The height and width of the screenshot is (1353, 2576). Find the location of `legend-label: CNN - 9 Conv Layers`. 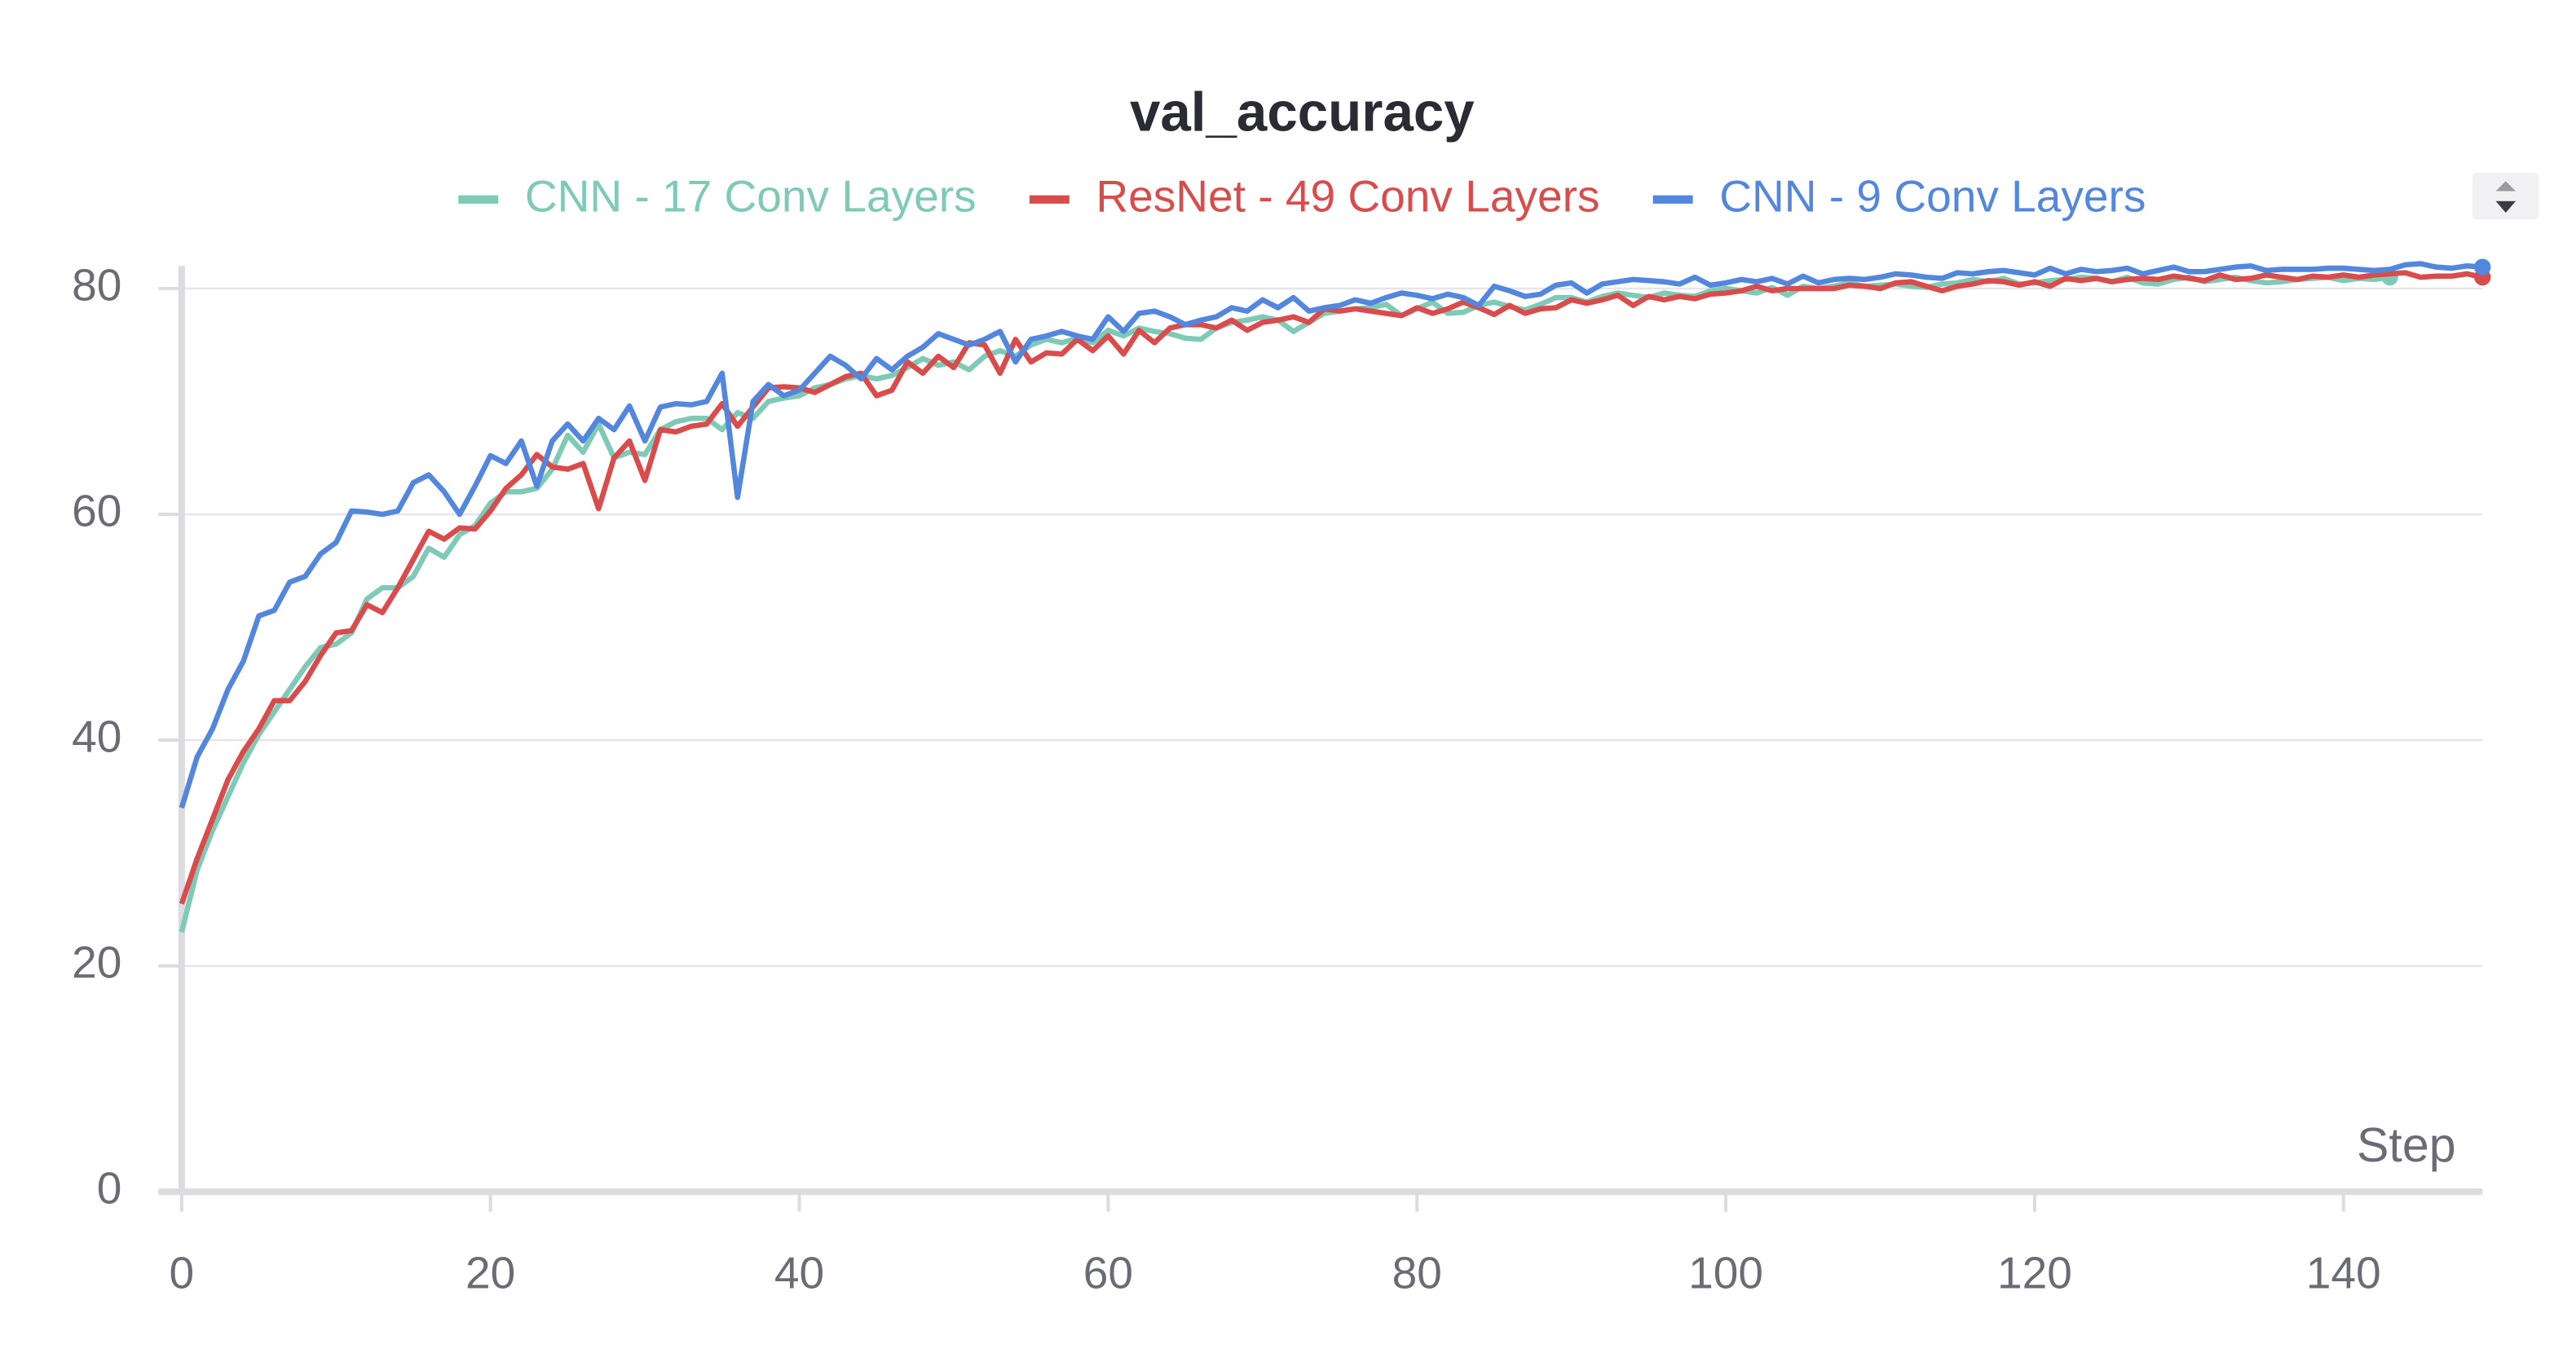

legend-label: CNN - 9 Conv Layers is located at coordinates (1932, 195).